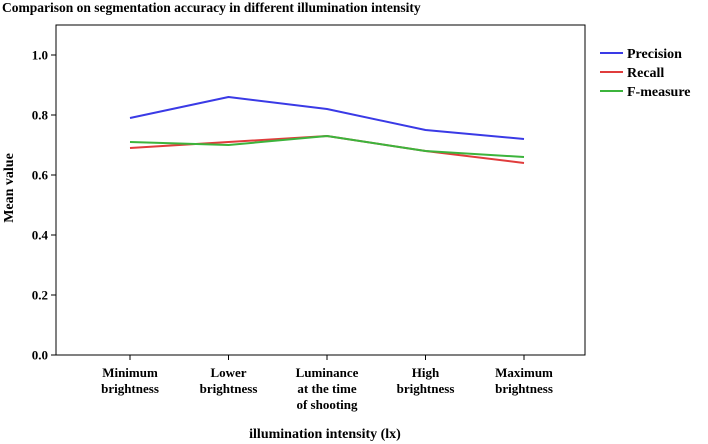 This screenshot has height=444, width=708. Describe the element at coordinates (130, 372) in the screenshot. I see `x-tick-label-line: Minimum` at that location.